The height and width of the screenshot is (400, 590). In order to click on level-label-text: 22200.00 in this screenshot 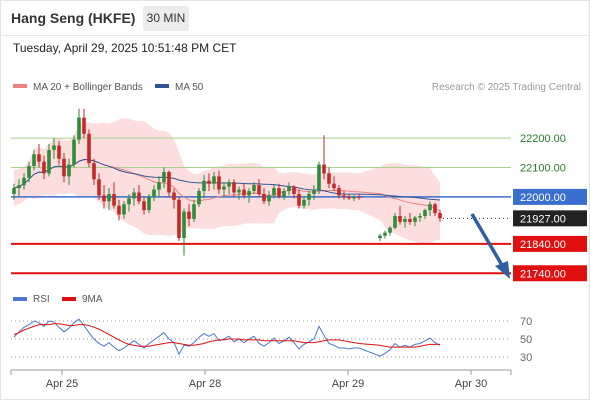, I will do `click(543, 139)`.